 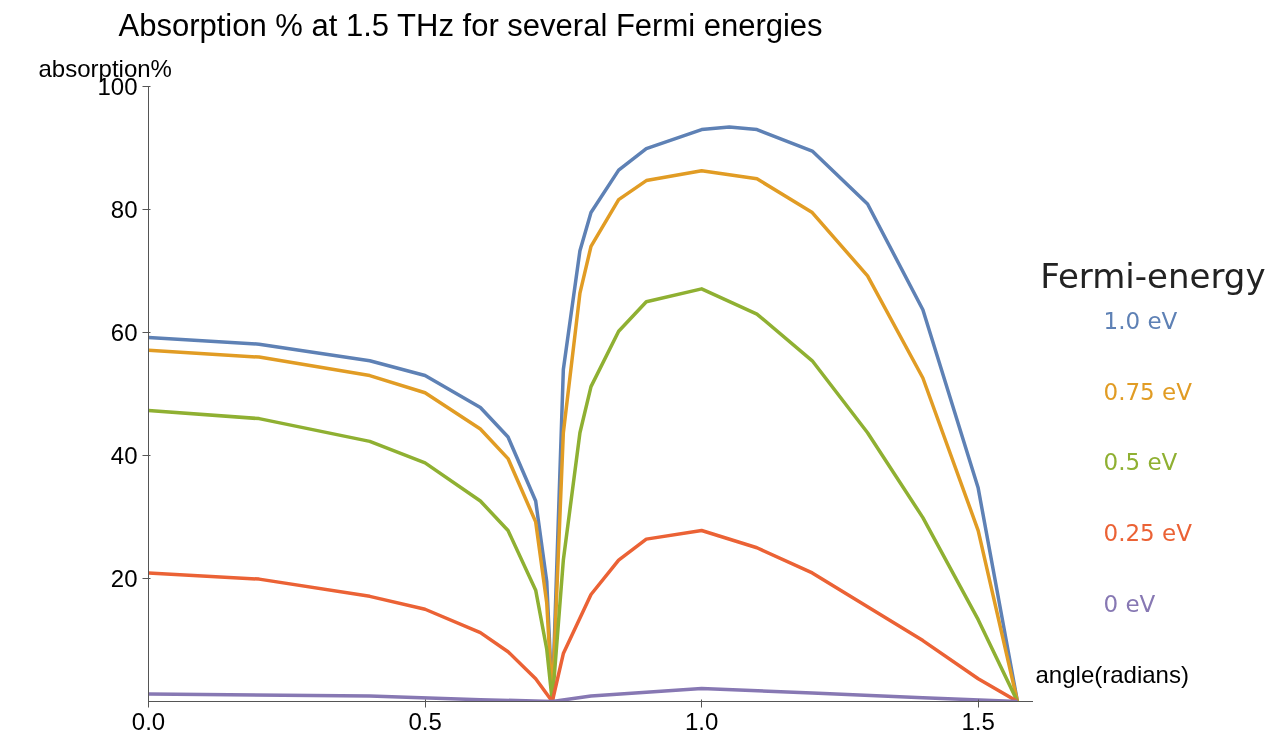 I want to click on line-series, so click(x=584, y=694).